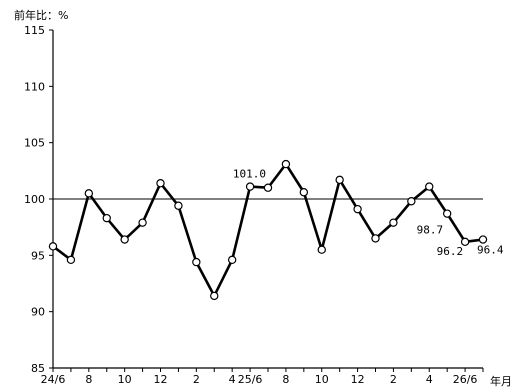 The width and height of the screenshot is (516, 387). What do you see at coordinates (41, 15) in the screenshot?
I see `y-axis-title: 前年比：%` at bounding box center [41, 15].